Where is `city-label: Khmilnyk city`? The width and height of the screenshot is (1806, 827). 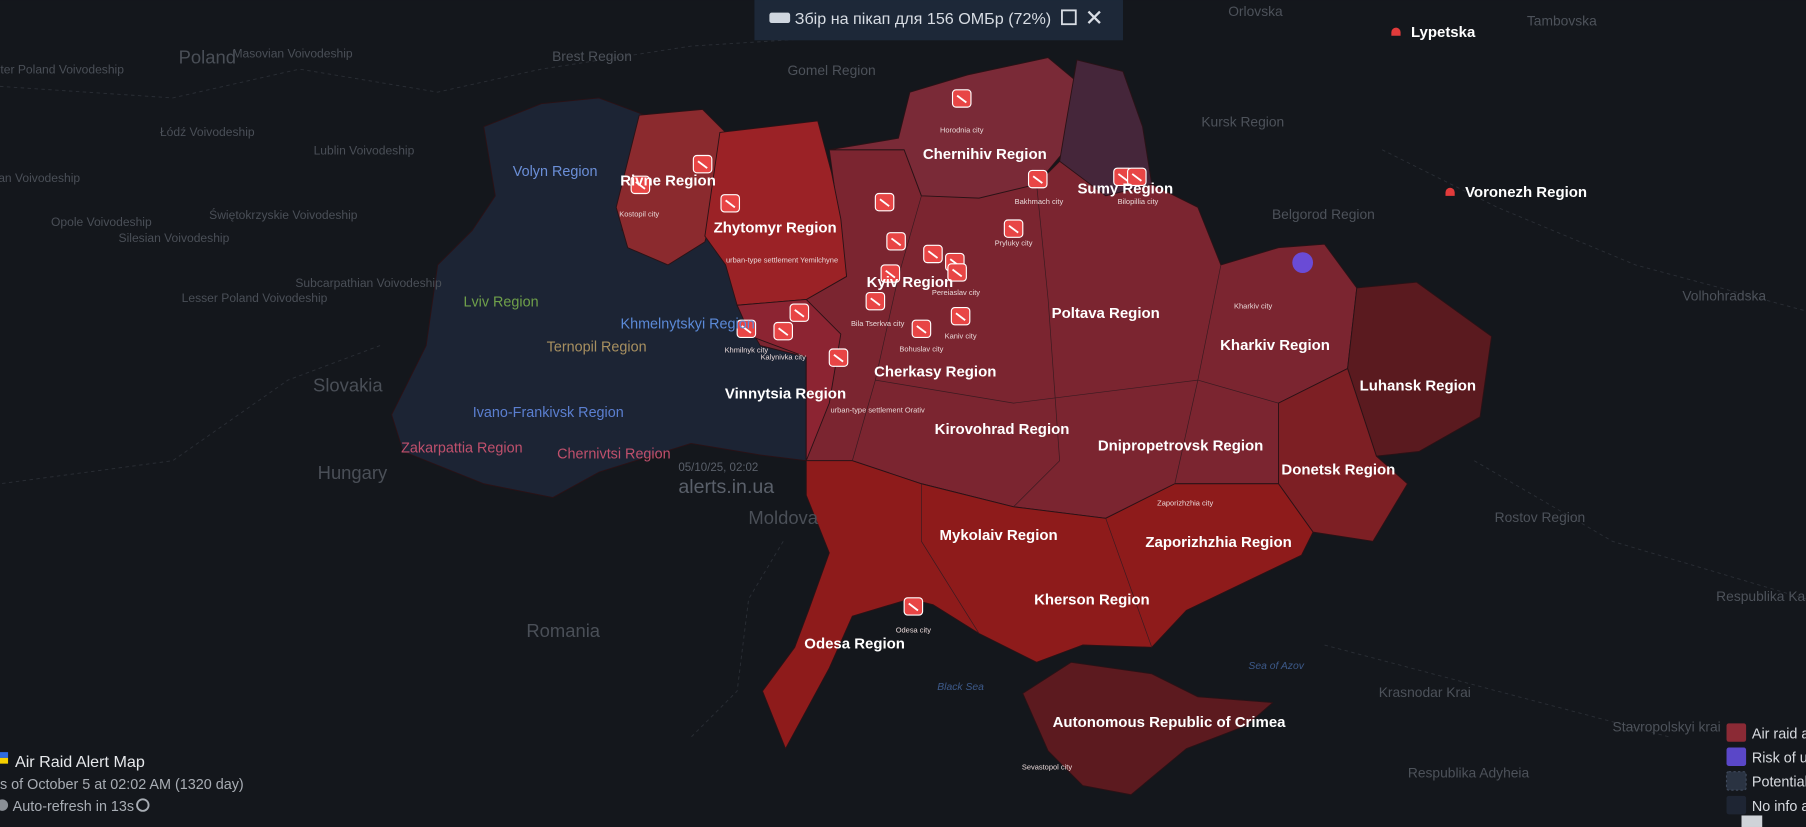 city-label: Khmilnyk city is located at coordinates (747, 349).